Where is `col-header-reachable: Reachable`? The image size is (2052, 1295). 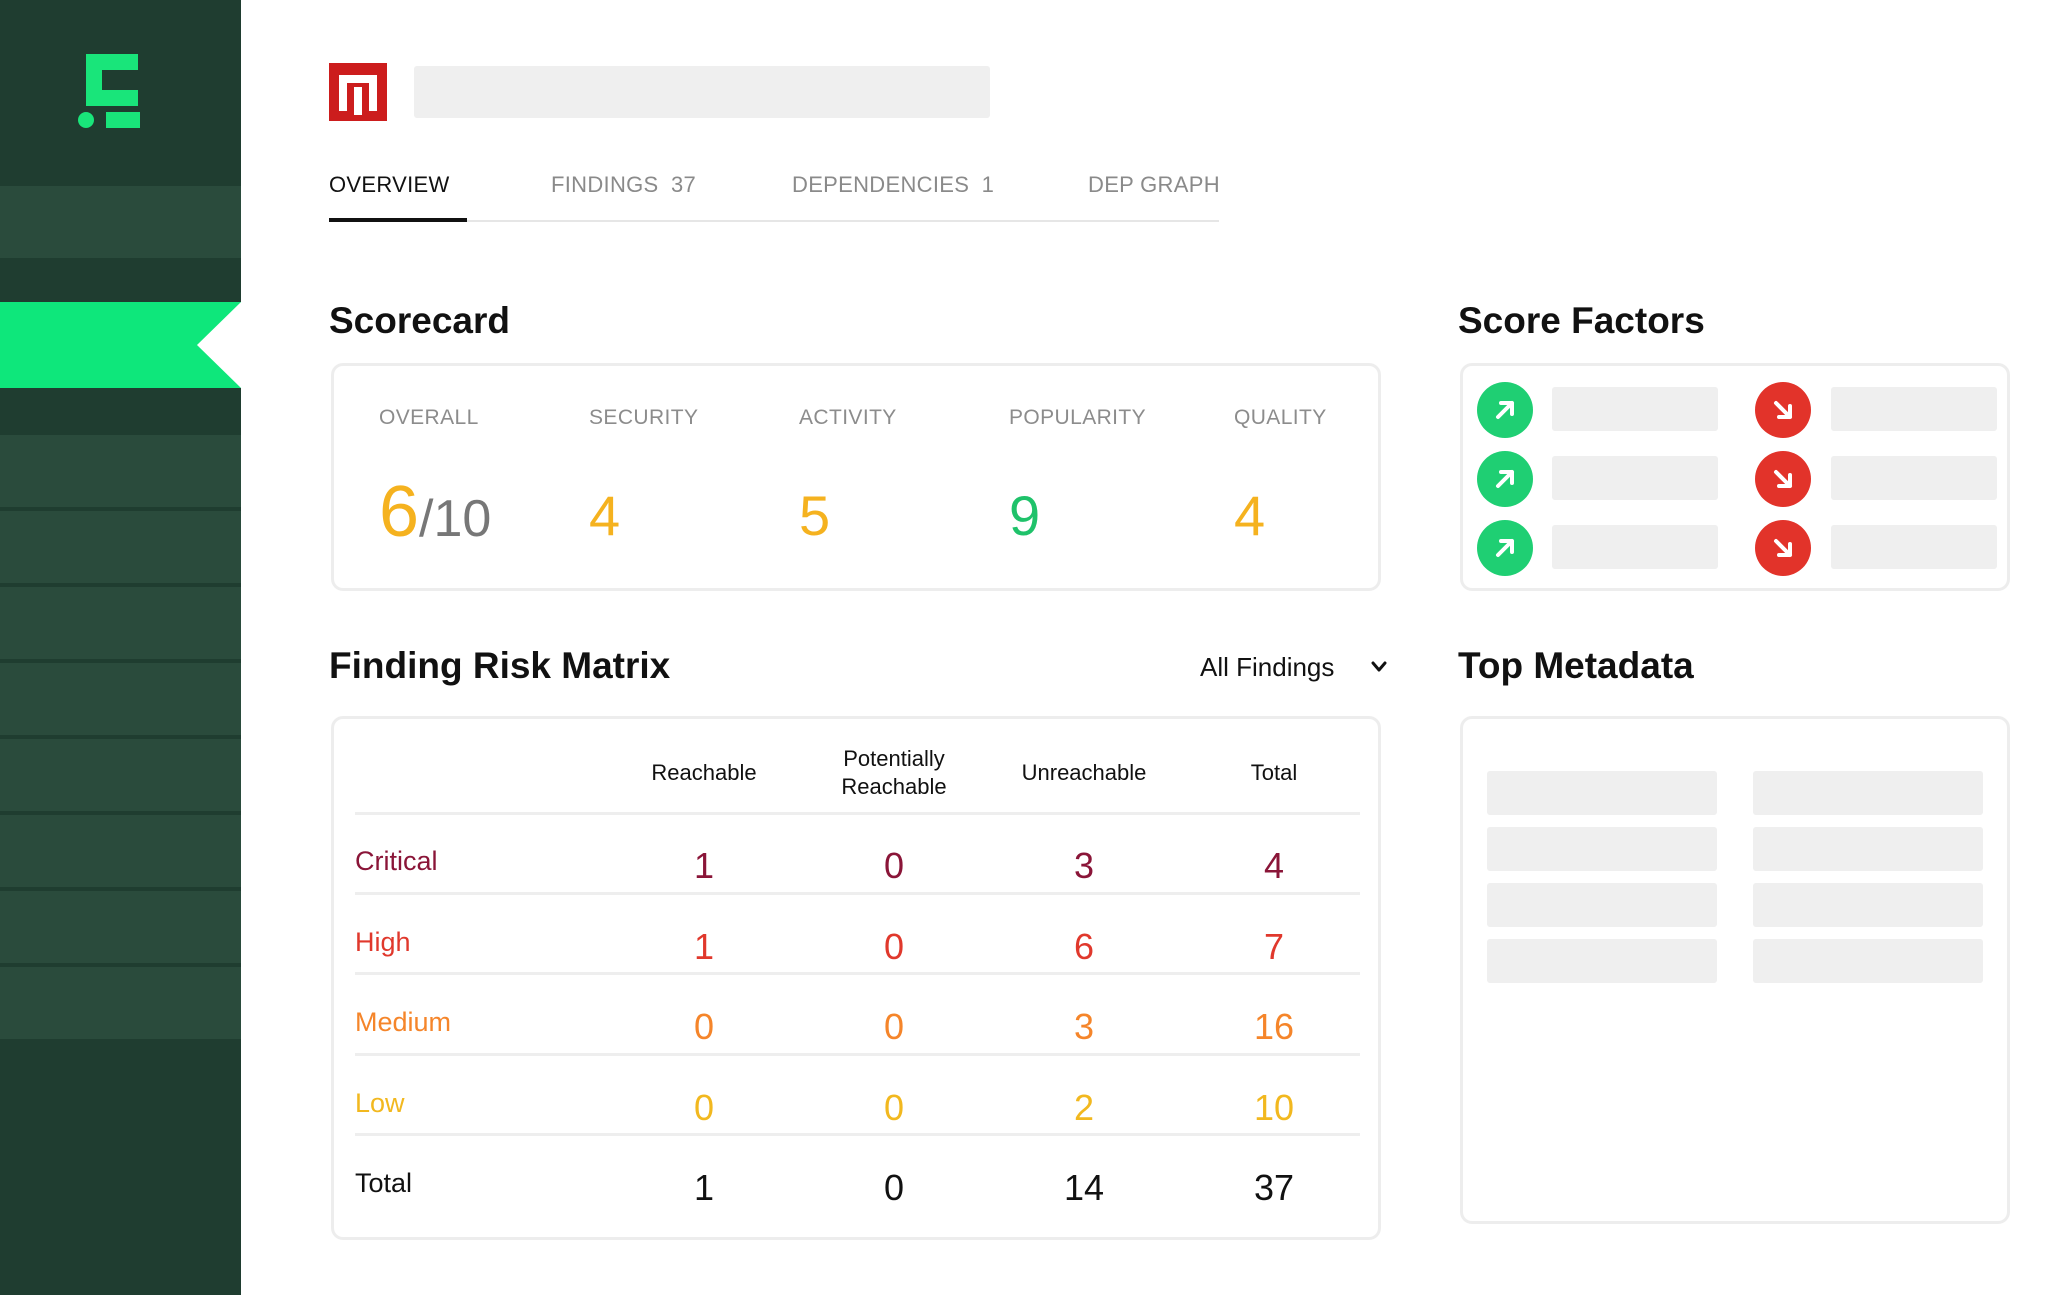
col-header-reachable: Reachable is located at coordinates (704, 772).